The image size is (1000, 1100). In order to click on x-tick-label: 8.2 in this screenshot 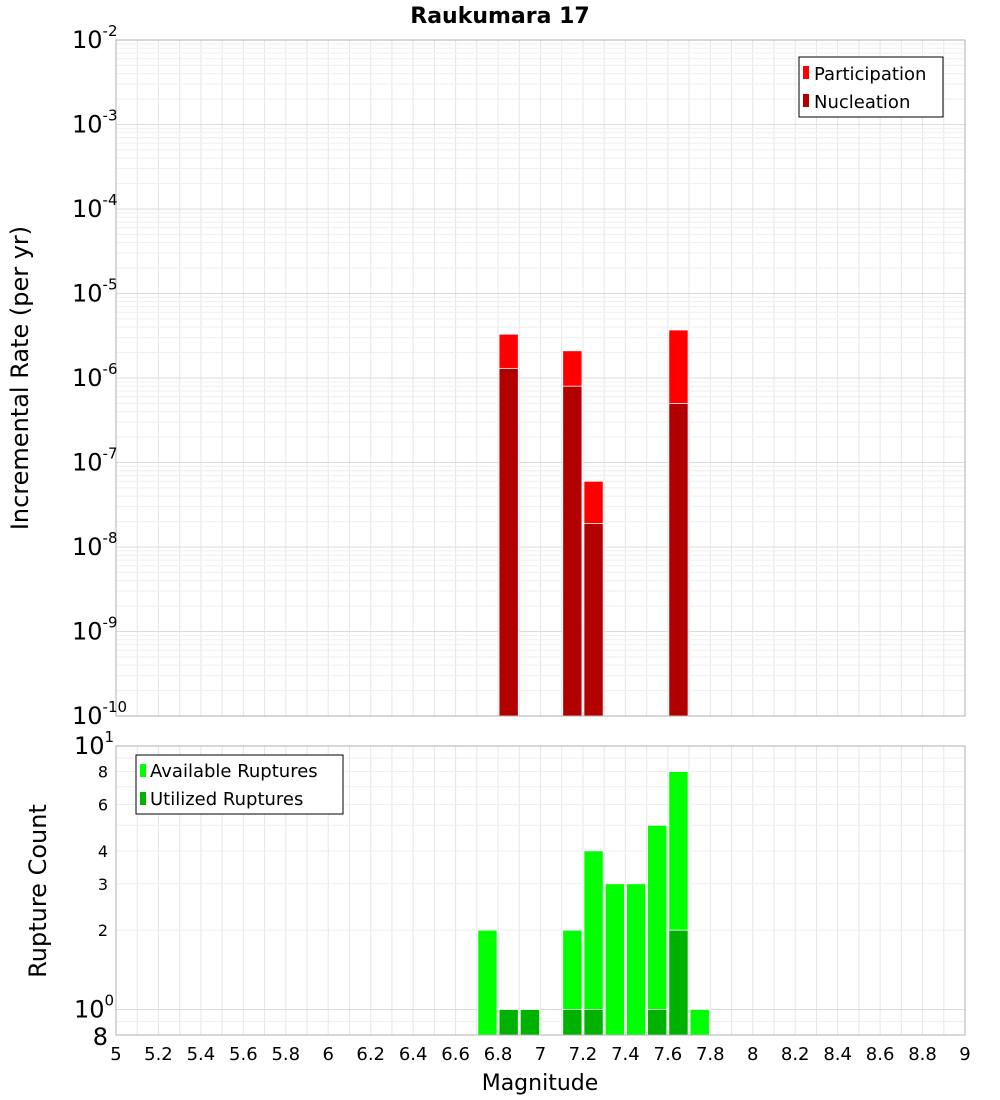, I will do `click(795, 1054)`.